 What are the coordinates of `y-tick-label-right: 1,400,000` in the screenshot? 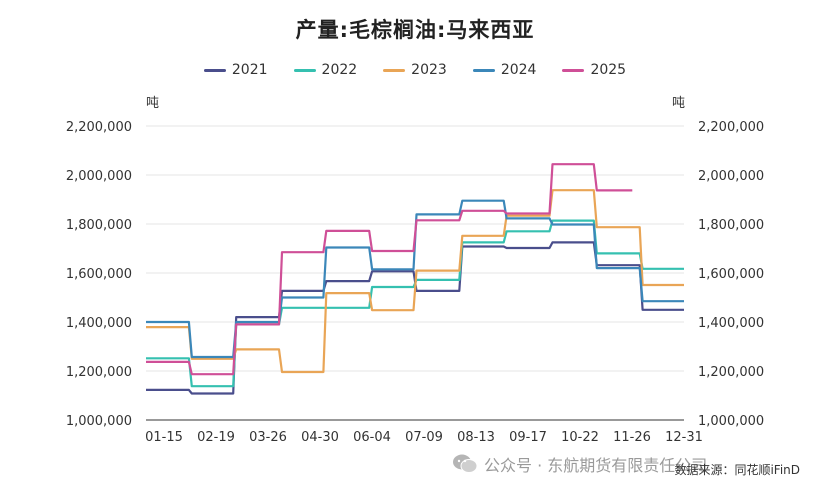 It's located at (731, 323).